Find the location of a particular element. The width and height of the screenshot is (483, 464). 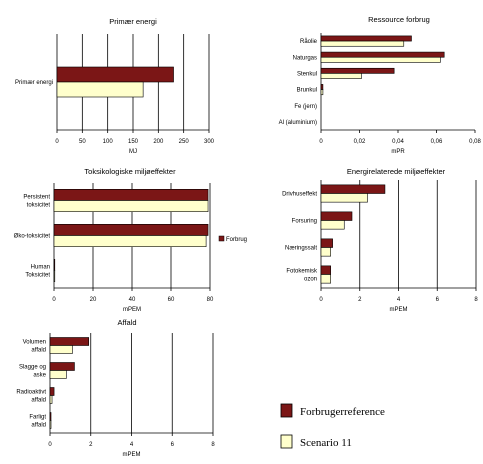

x-tick-label: 0,04 is located at coordinates (398, 142).